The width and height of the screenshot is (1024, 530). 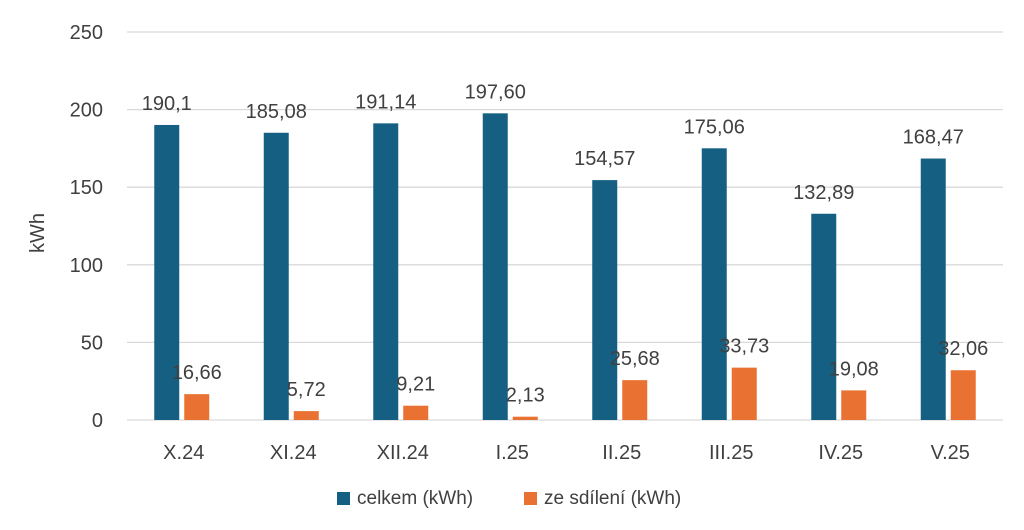 What do you see at coordinates (86, 266) in the screenshot?
I see `y-tick-label: 100` at bounding box center [86, 266].